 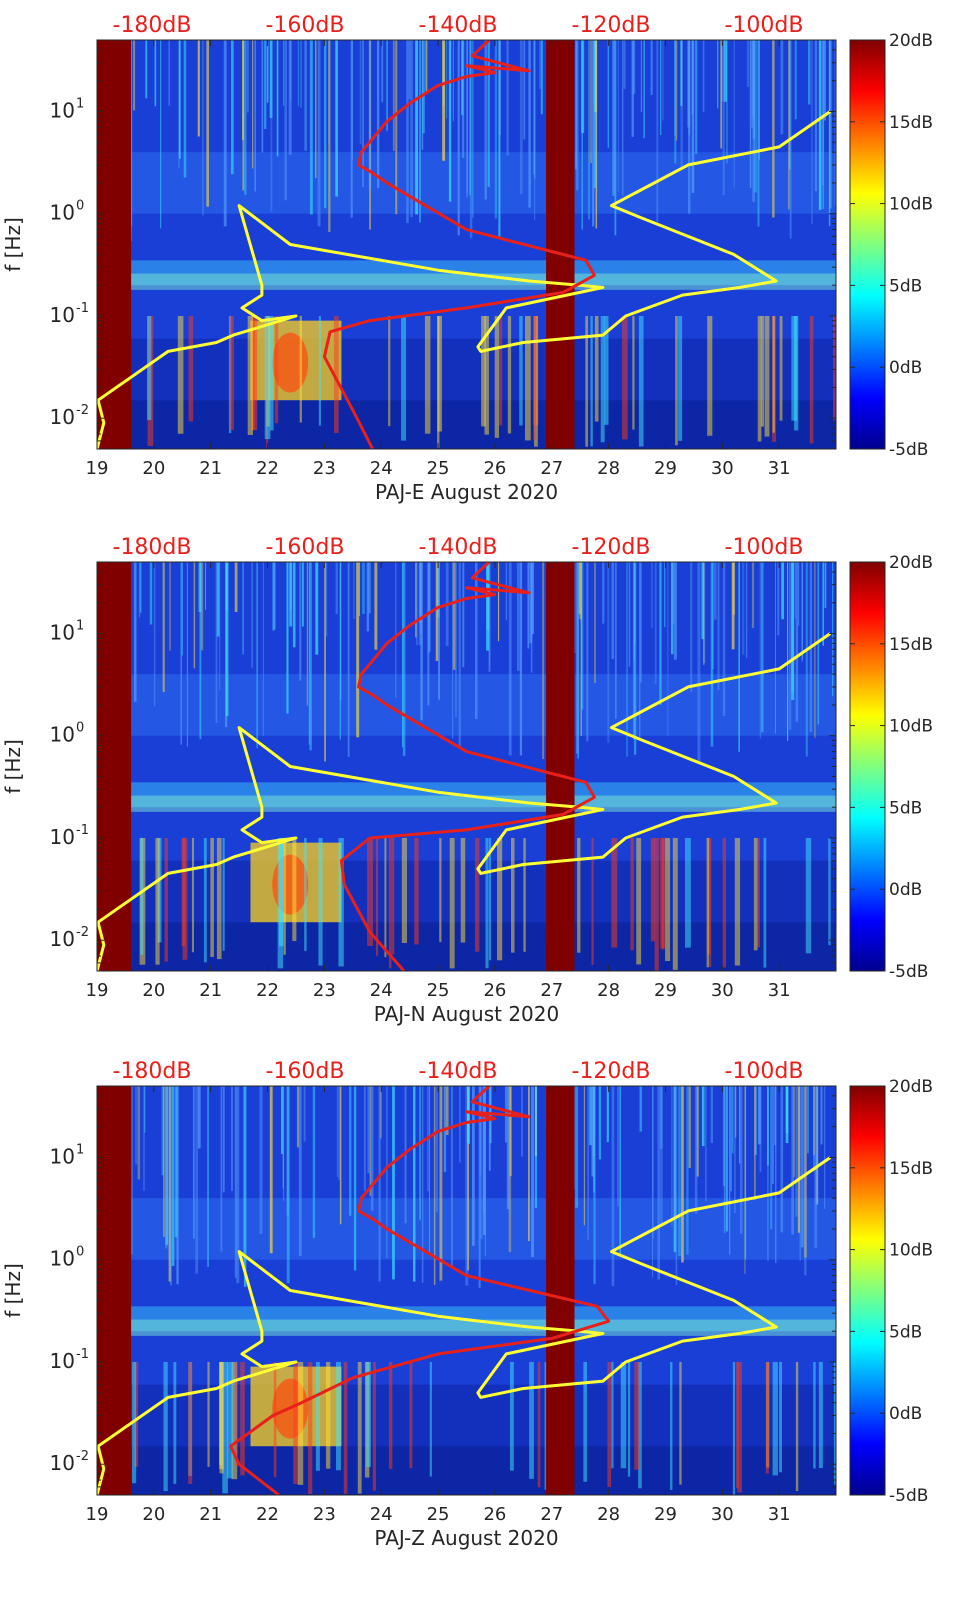 I want to click on y-tick-exponent: 0, so click(x=80, y=728).